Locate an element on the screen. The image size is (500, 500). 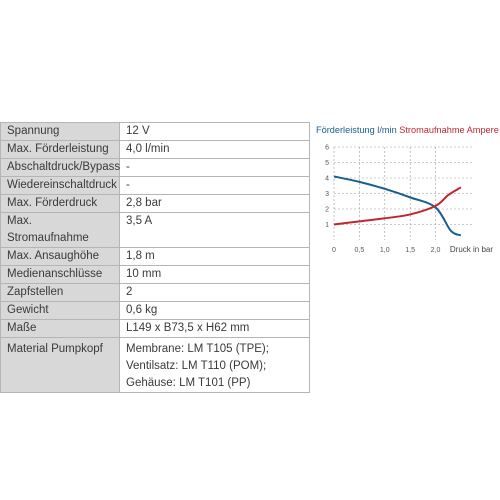
y-tick-label: 5 is located at coordinates (327, 163).